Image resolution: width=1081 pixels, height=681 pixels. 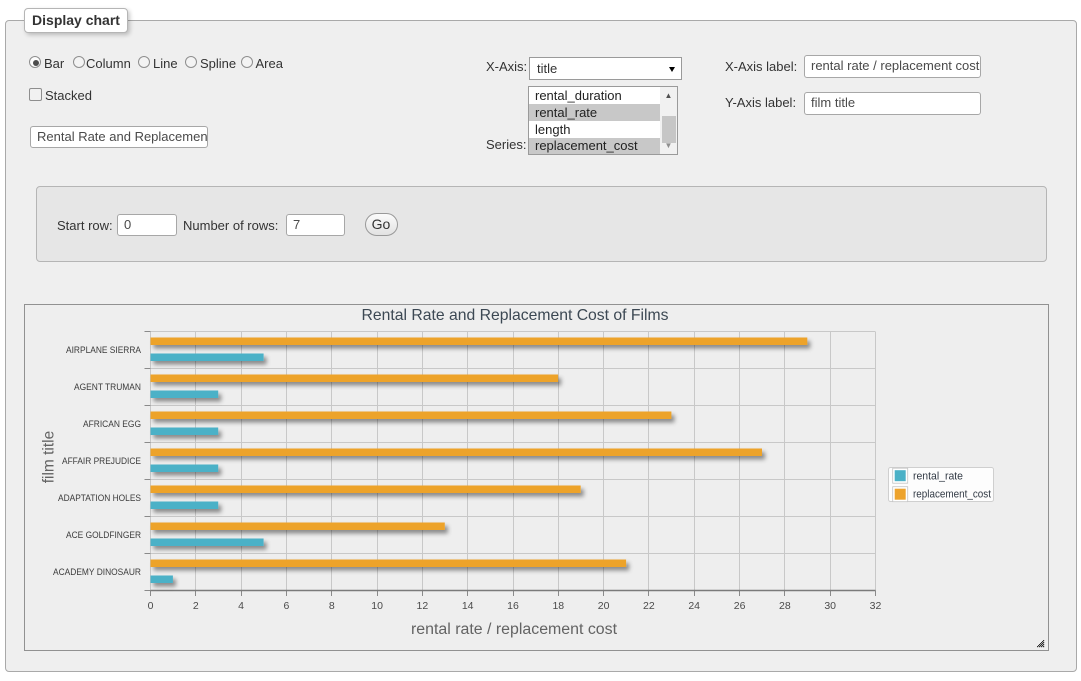 I want to click on svg-text: replacement_cost, so click(x=952, y=495).